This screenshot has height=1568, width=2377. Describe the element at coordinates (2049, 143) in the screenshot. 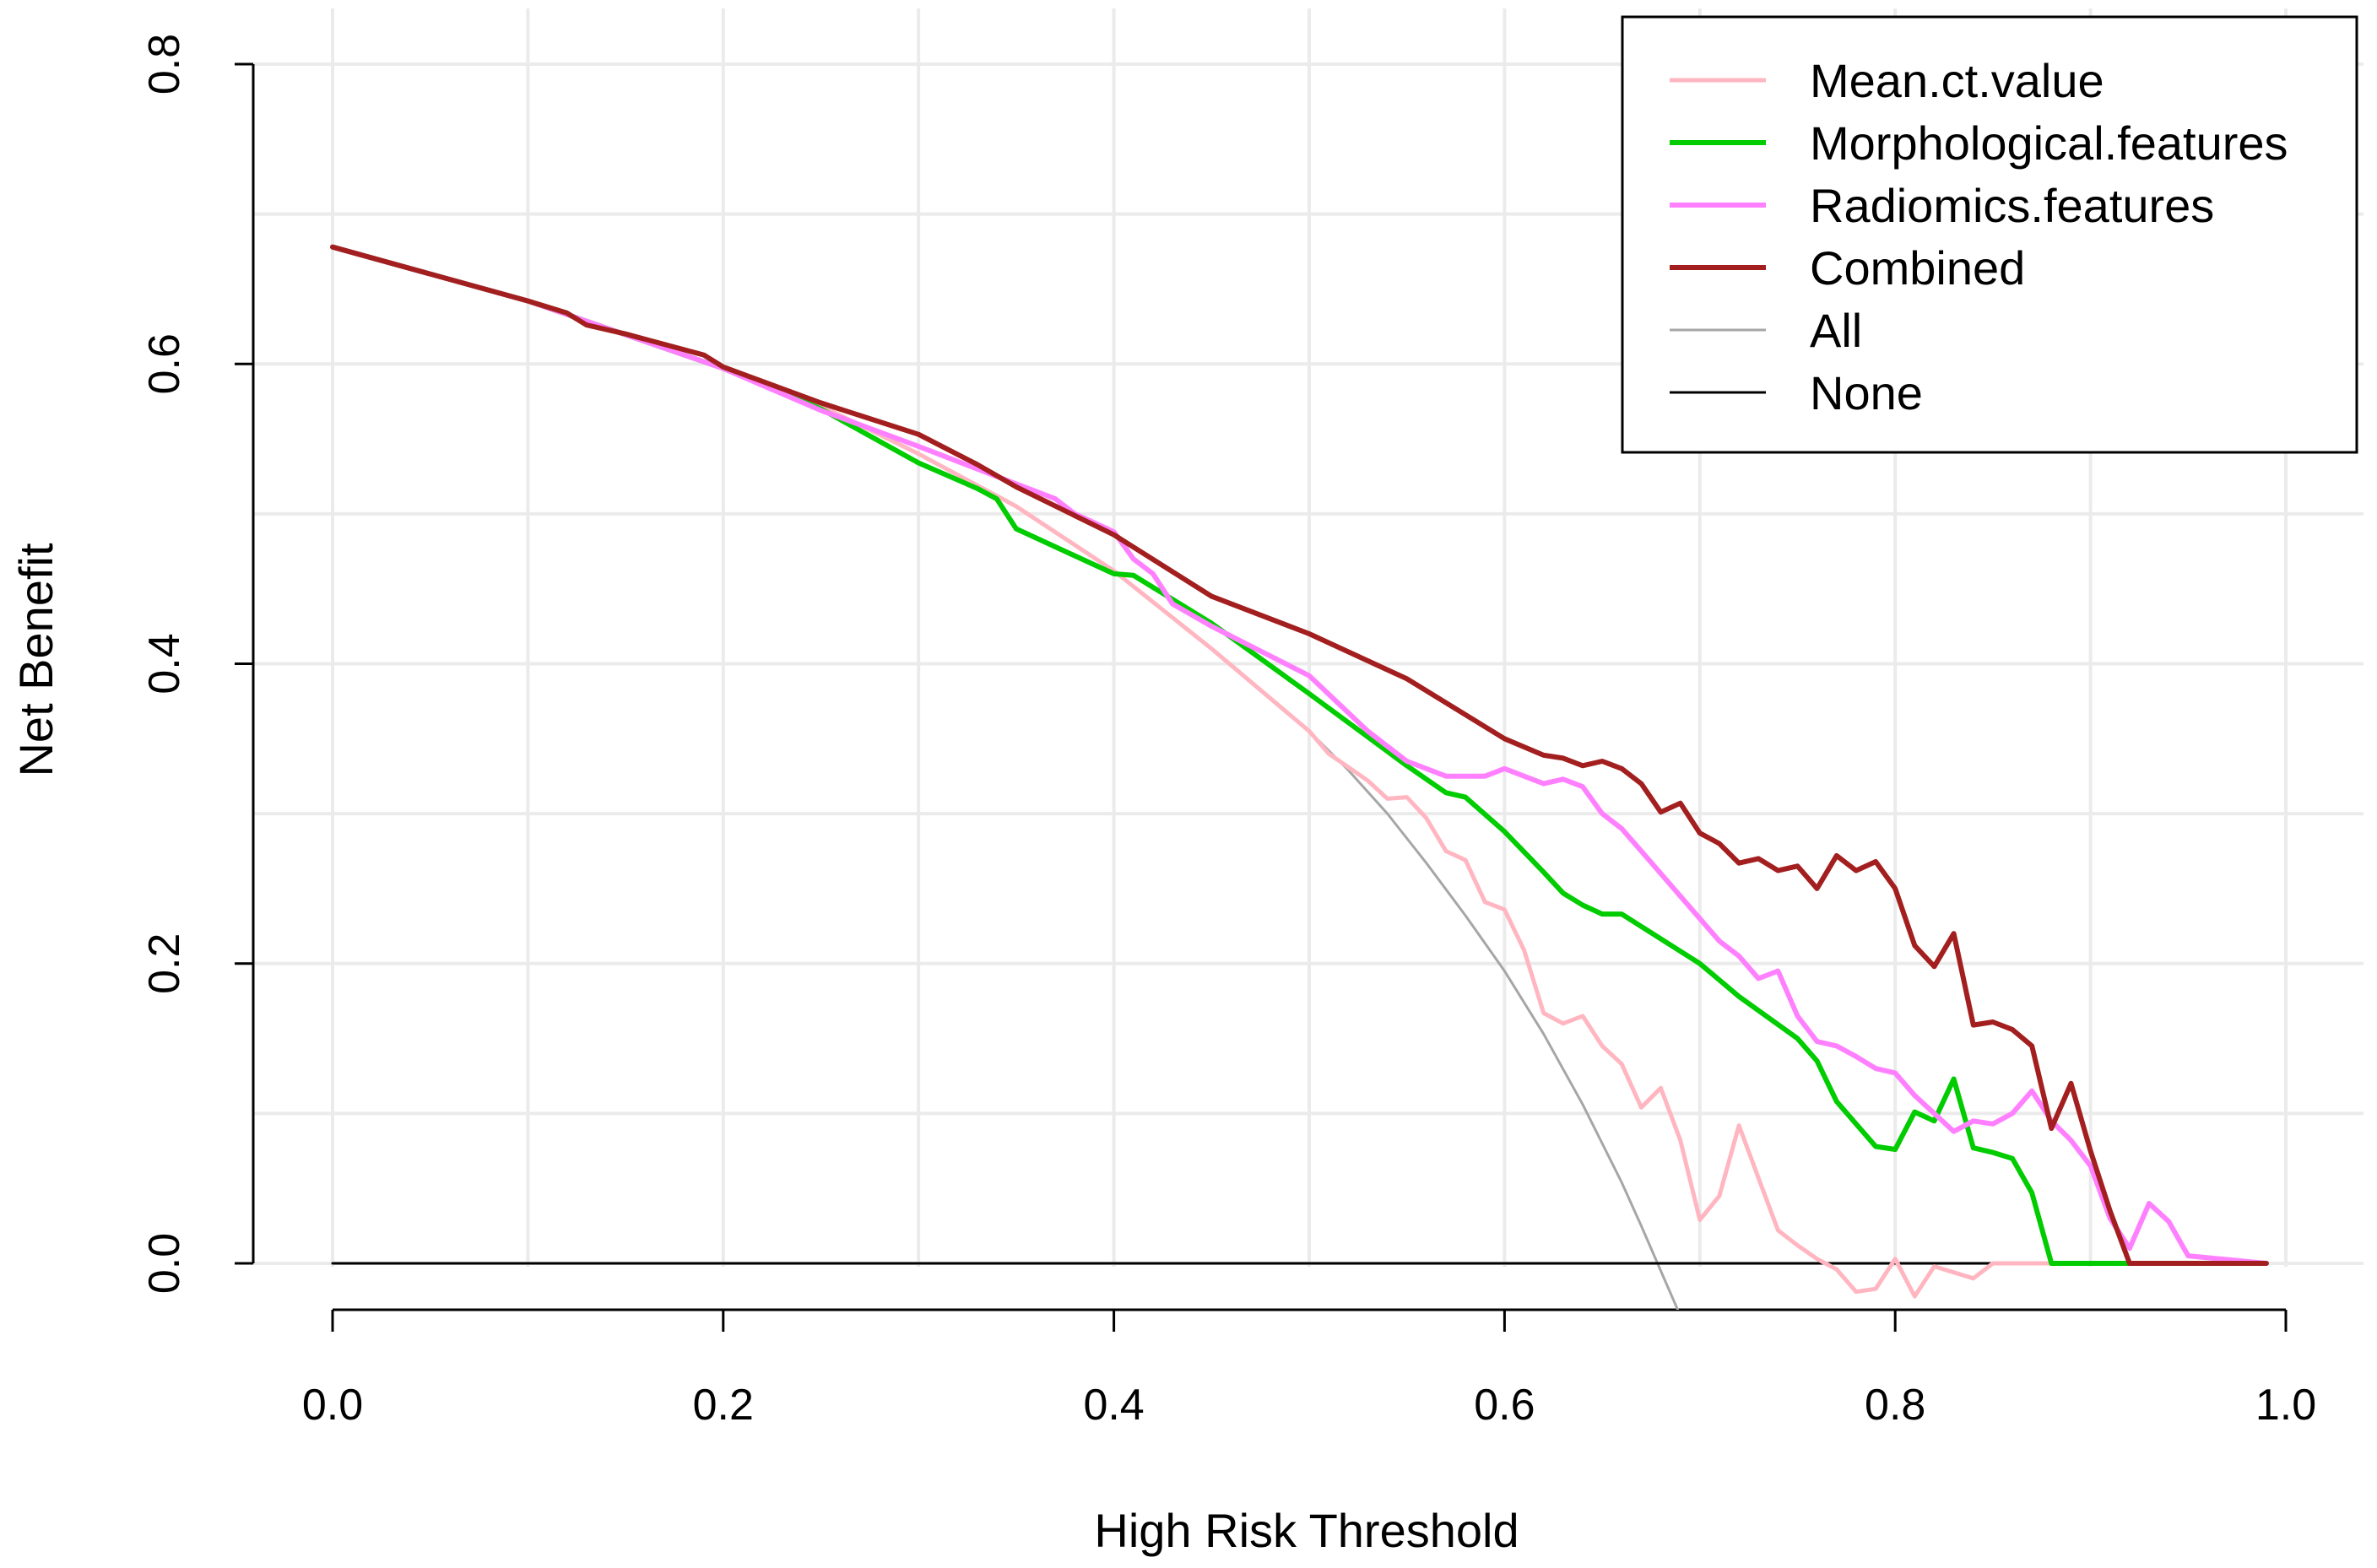

I see `legend-label: Morphological.features` at that location.